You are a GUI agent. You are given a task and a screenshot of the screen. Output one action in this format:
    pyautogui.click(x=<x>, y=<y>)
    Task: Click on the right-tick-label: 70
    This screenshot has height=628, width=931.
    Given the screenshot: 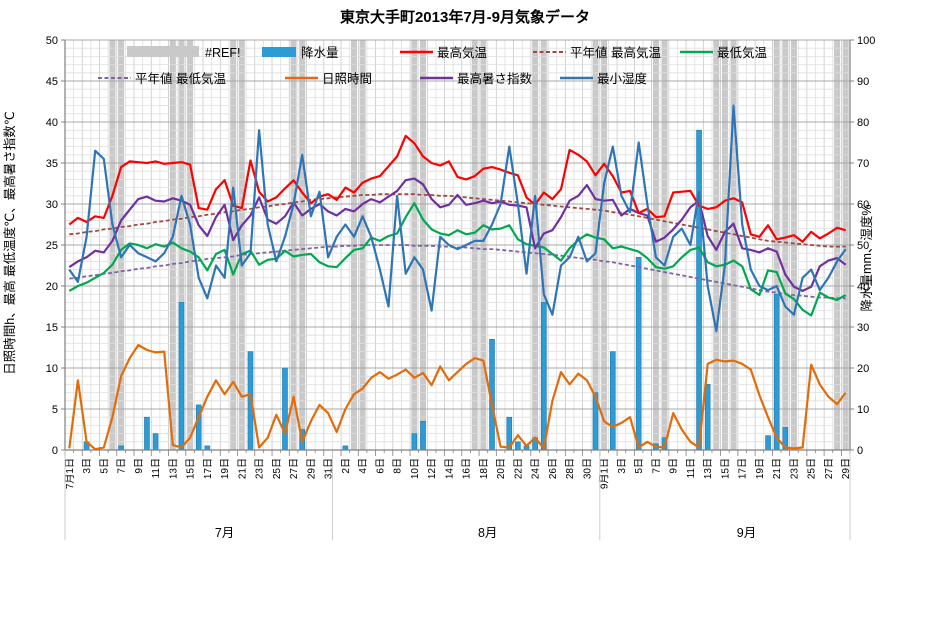 What is the action you would take?
    pyautogui.click(x=863, y=164)
    